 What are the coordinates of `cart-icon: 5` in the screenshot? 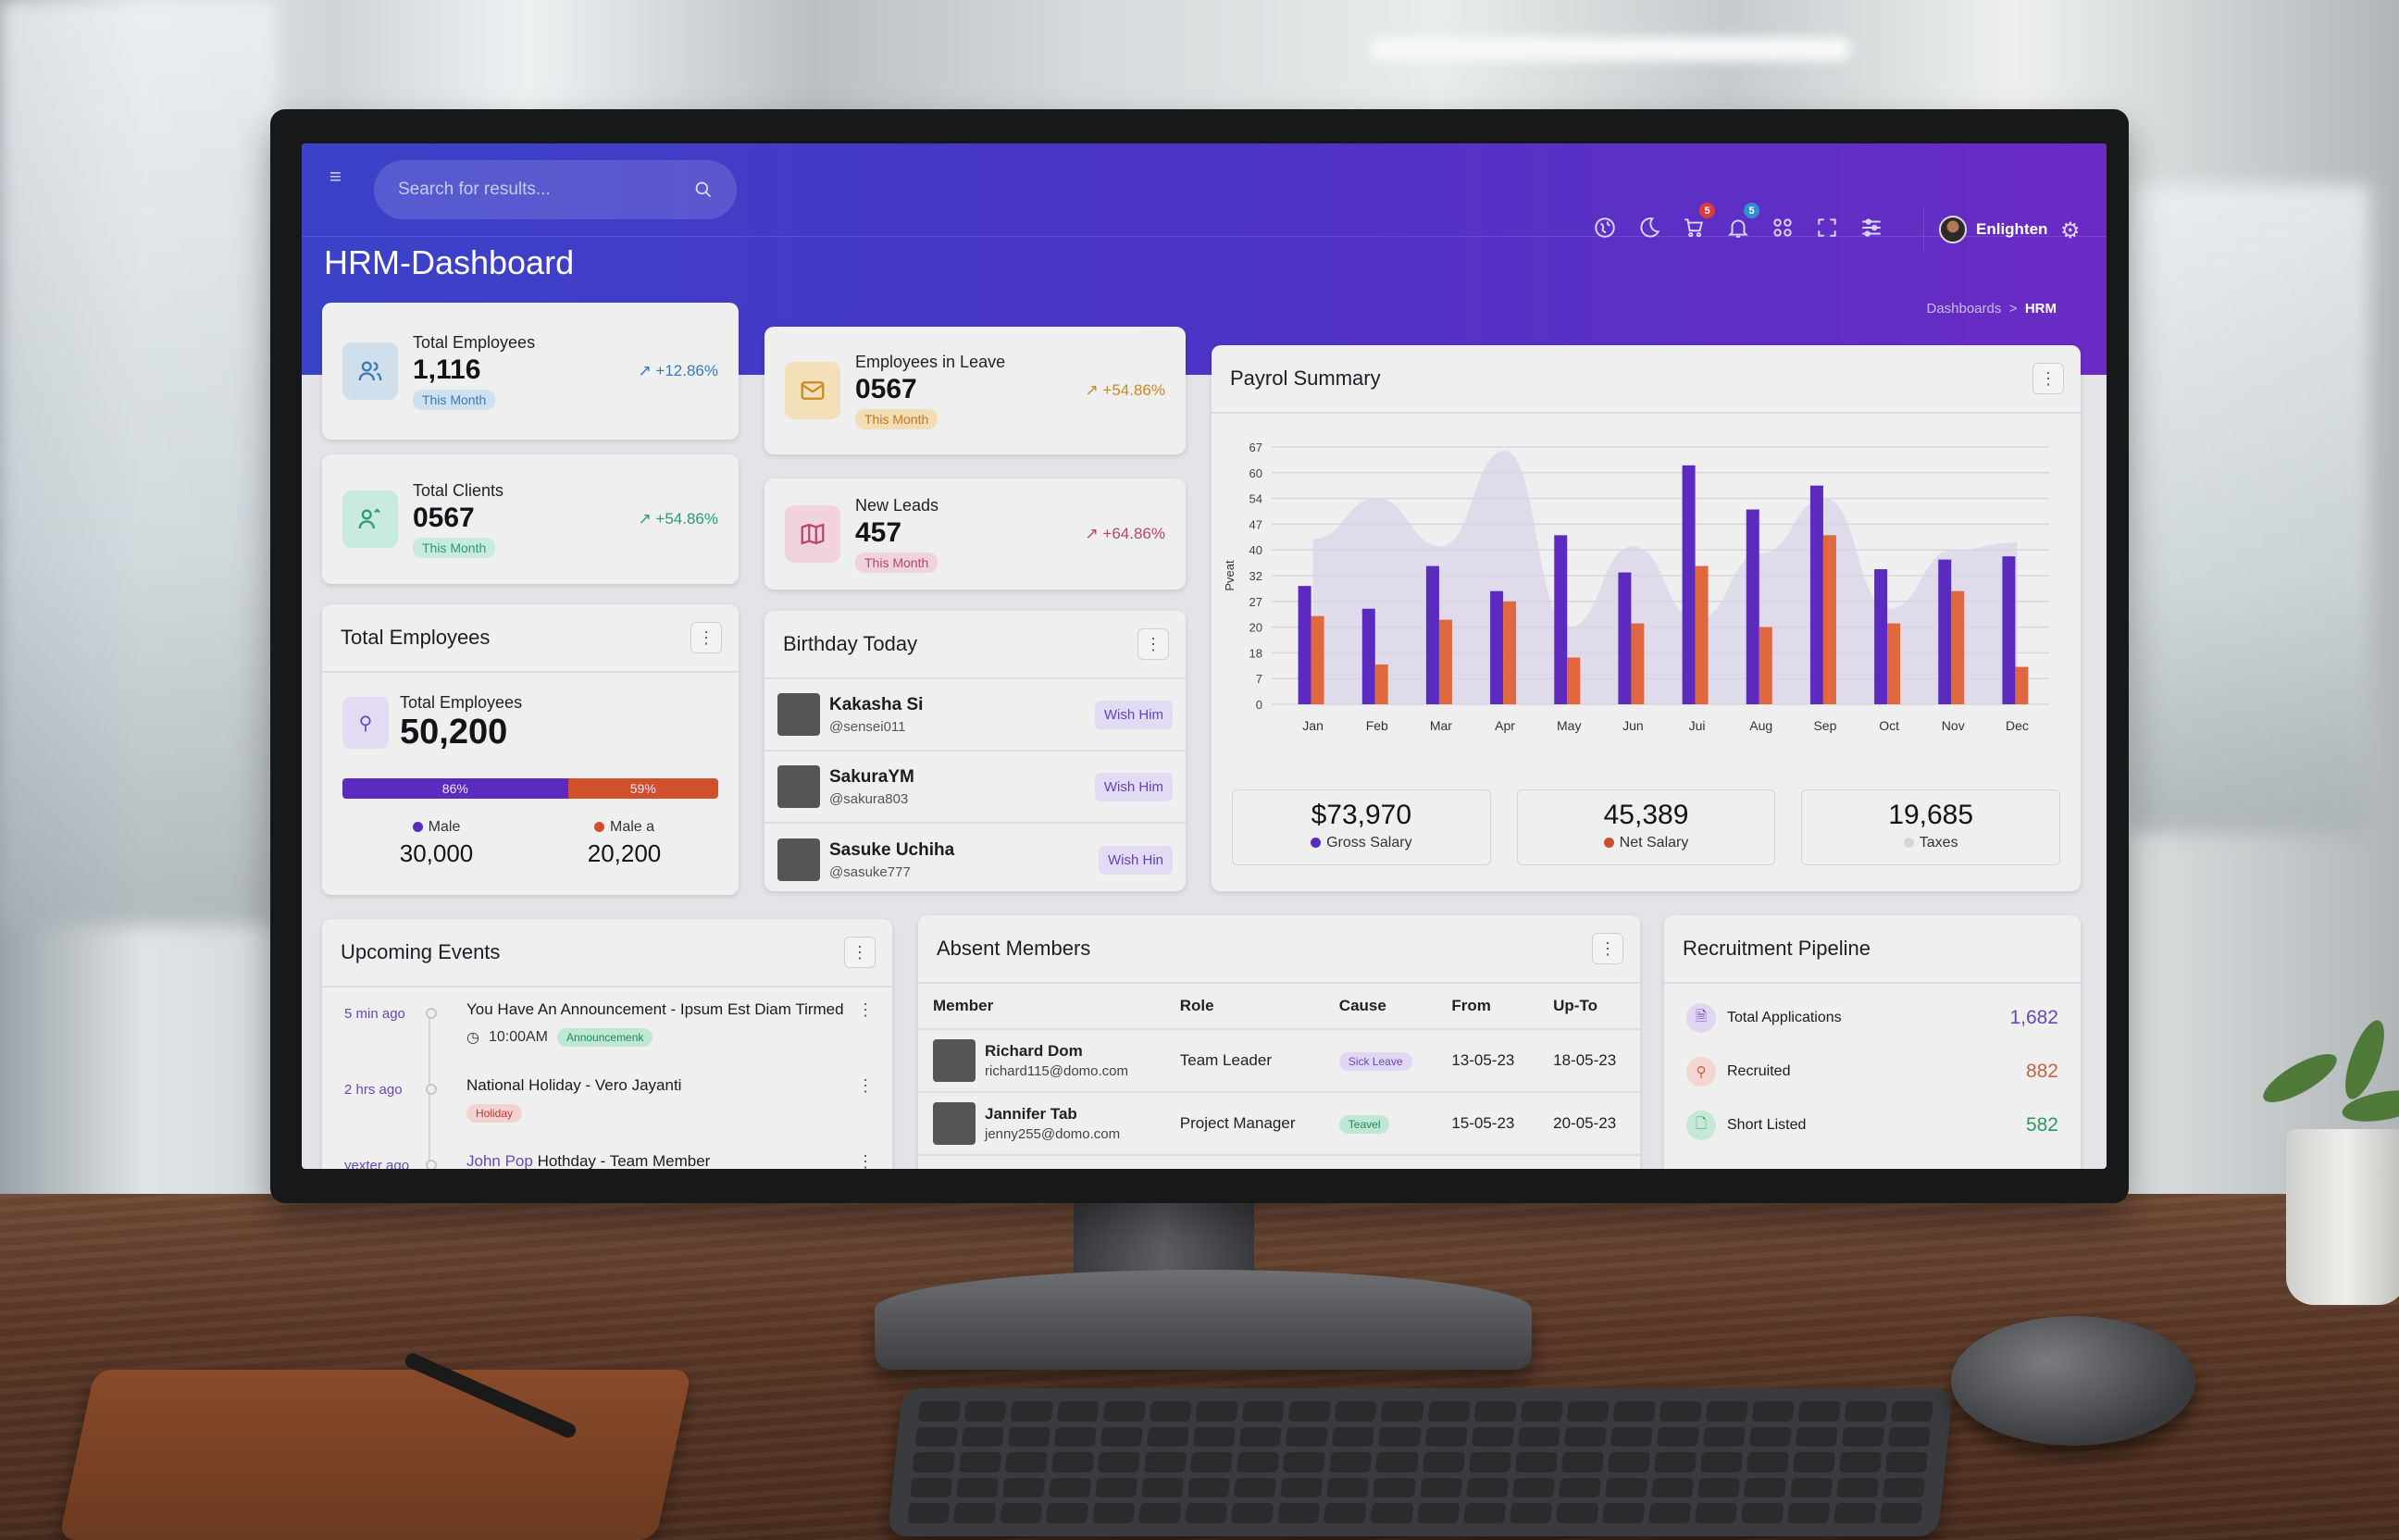 It's located at (1698, 221).